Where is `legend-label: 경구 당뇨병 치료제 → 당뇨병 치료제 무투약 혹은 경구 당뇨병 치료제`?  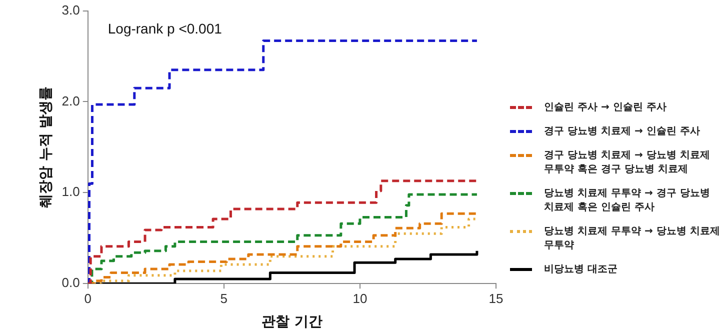
legend-label: 경구 당뇨병 치료제 → 당뇨병 치료제 무투약 혹은 경구 당뇨병 치료제 is located at coordinates (627, 162).